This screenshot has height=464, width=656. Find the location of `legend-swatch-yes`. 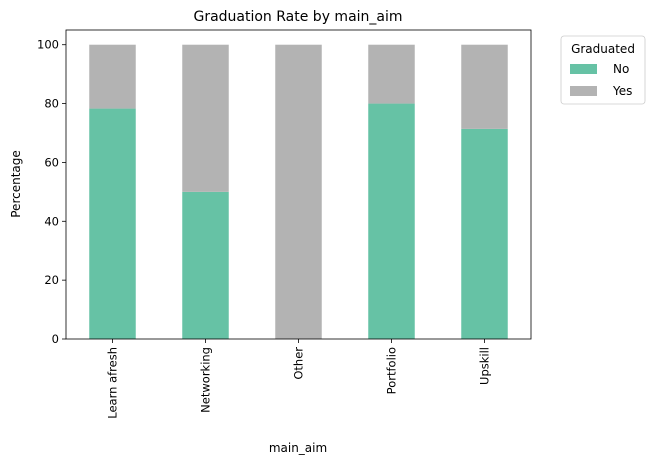

legend-swatch-yes is located at coordinates (583, 91).